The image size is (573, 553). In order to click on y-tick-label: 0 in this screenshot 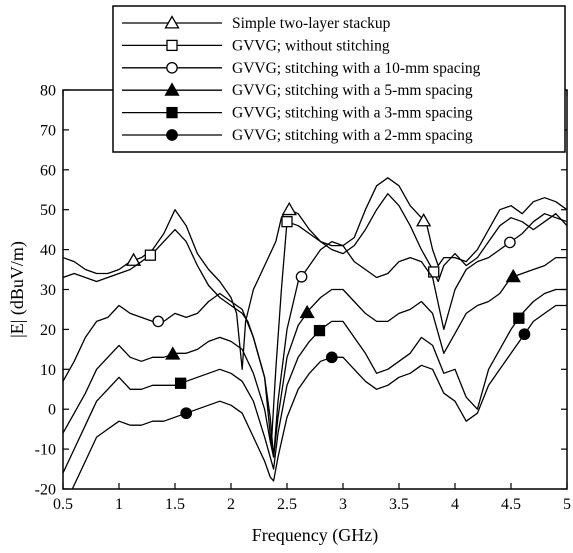, I will do `click(52, 410)`.